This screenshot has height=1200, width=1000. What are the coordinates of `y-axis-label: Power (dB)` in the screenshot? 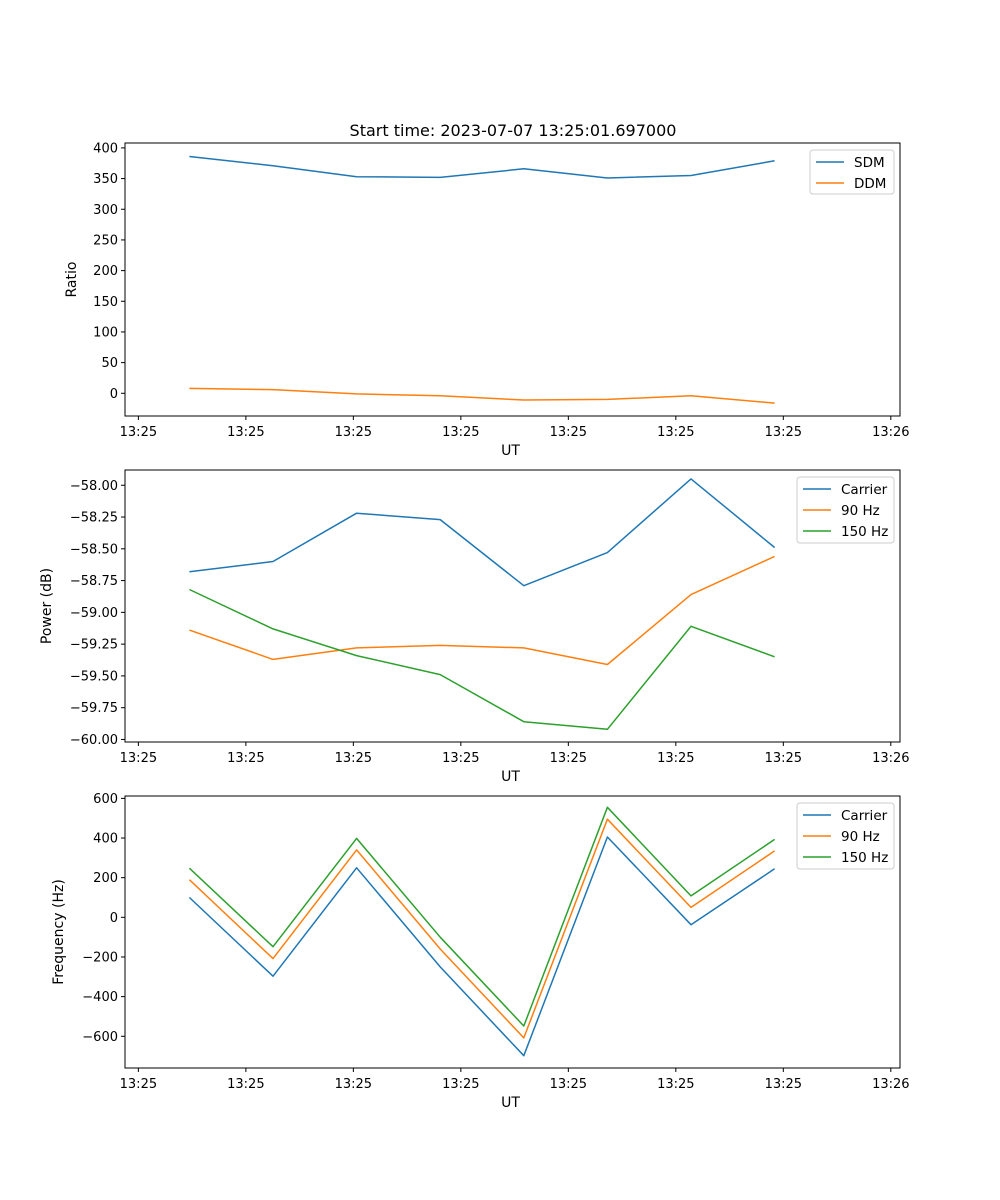 It's located at (47, 606).